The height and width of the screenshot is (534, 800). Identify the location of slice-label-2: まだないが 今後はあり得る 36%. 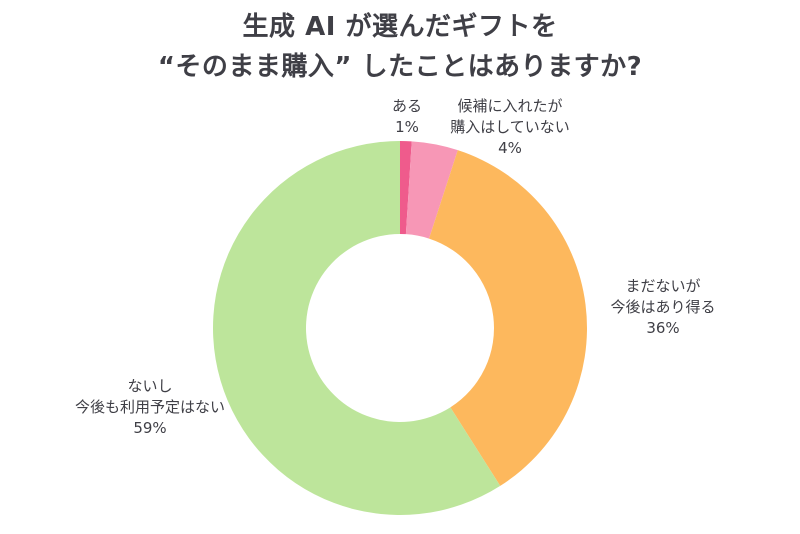
(663, 307).